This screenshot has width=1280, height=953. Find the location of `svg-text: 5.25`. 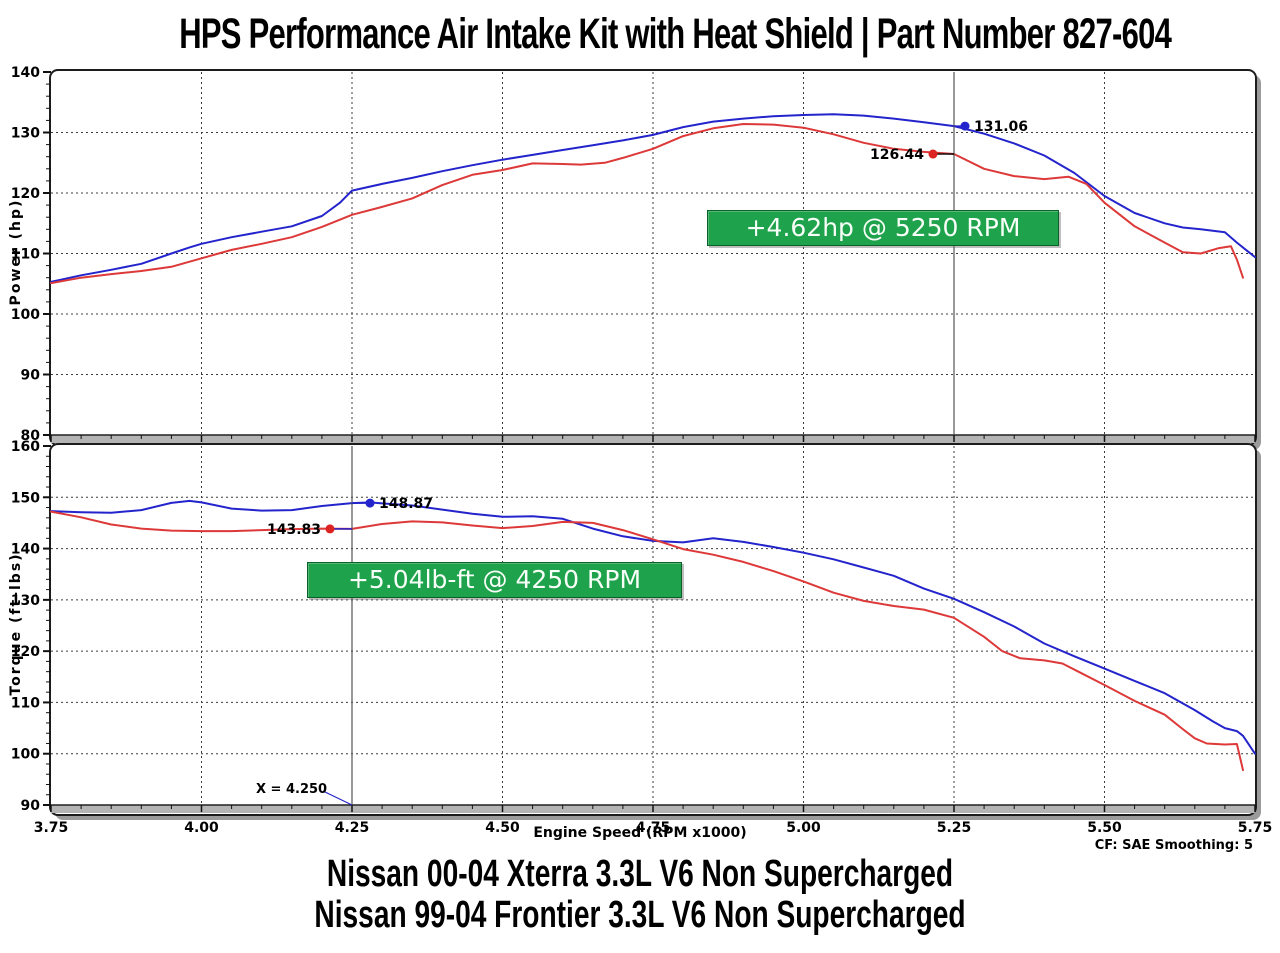

svg-text: 5.25 is located at coordinates (954, 828).